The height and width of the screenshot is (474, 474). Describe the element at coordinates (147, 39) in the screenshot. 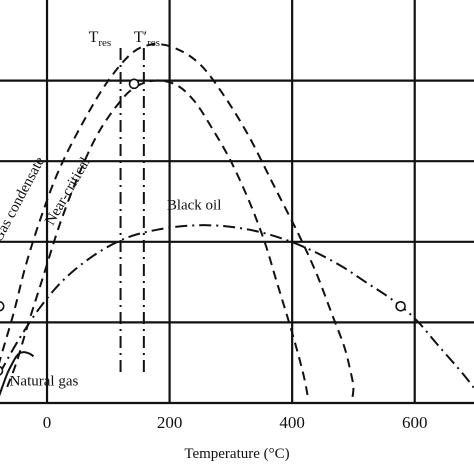

I see `reference-line-label-2: T′res` at that location.